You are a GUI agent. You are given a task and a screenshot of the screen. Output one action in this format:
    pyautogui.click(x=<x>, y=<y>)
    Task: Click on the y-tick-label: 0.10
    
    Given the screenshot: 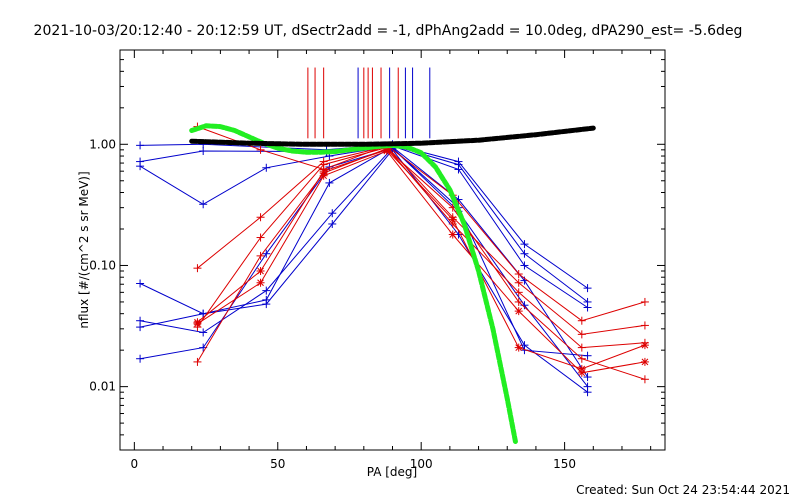 What is the action you would take?
    pyautogui.click(x=102, y=265)
    